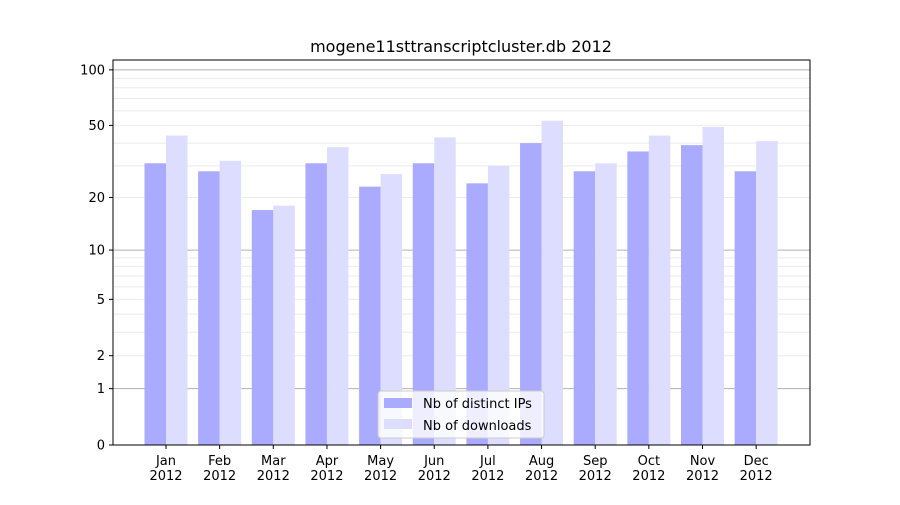 This screenshot has width=900, height=505. I want to click on y-tick-label: 50, so click(96, 126).